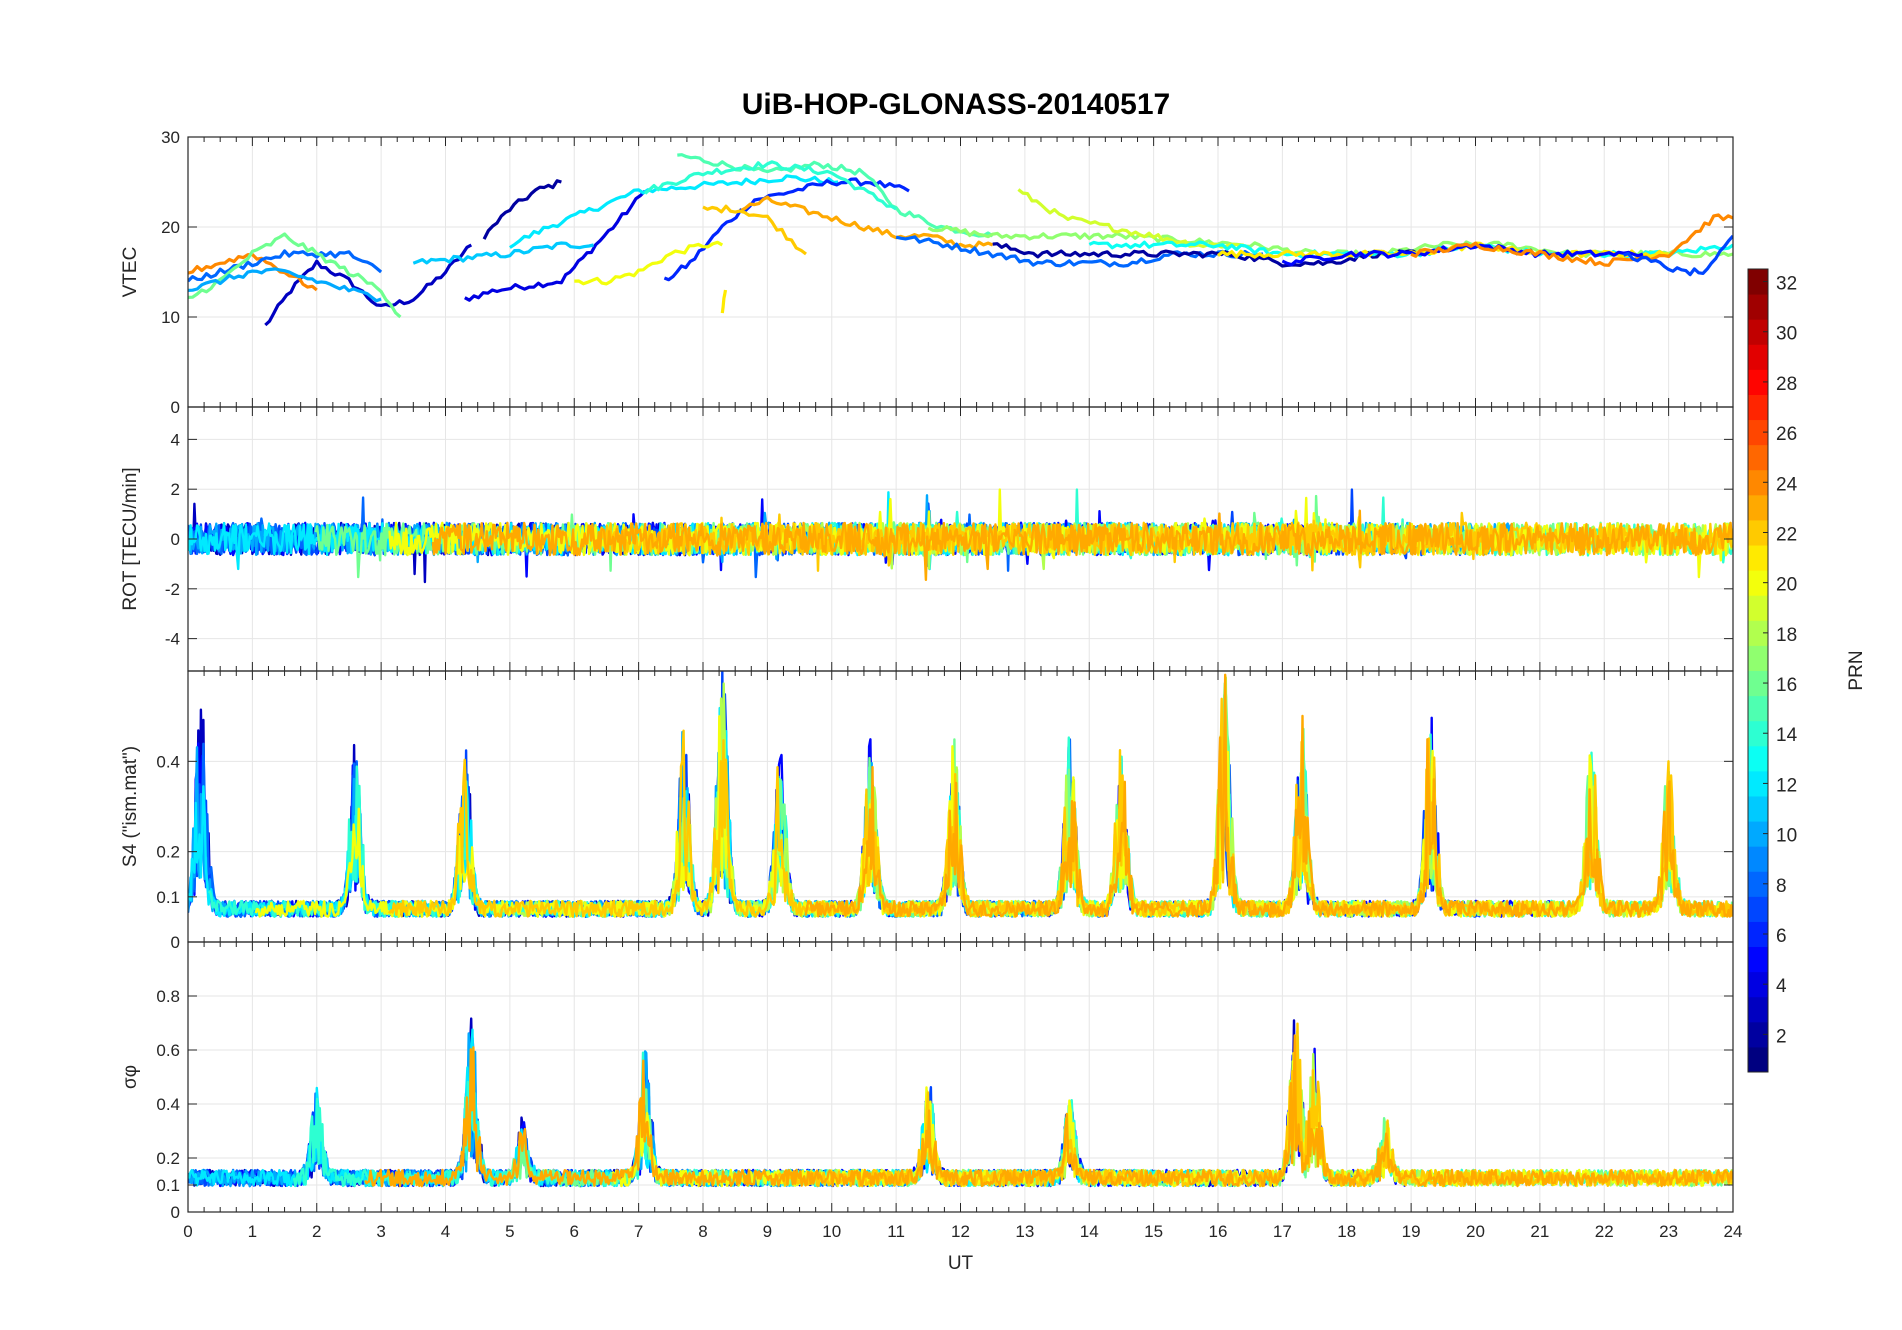 The image size is (1902, 1330). What do you see at coordinates (1346, 1231) in the screenshot?
I see `x-tick-label: 18` at bounding box center [1346, 1231].